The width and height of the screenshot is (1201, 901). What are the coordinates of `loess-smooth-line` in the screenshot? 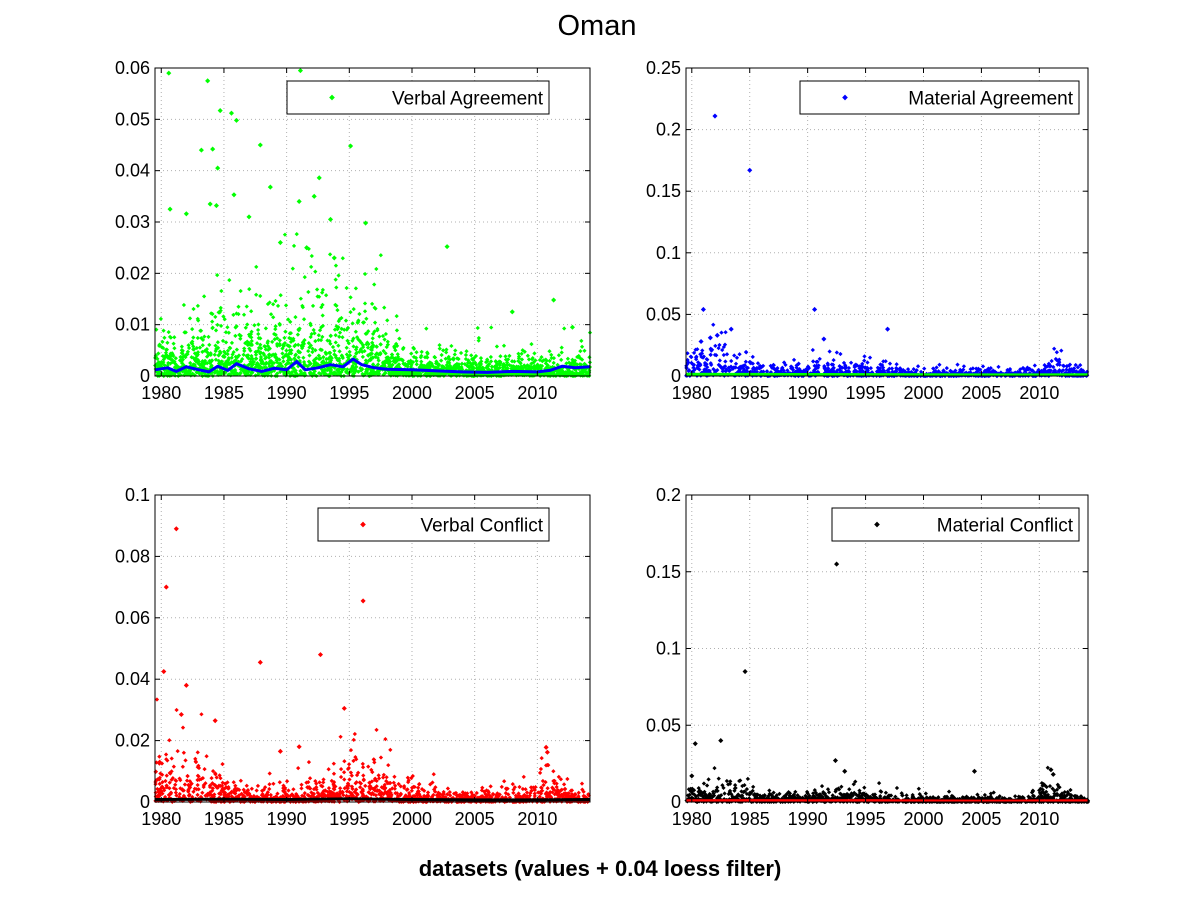 It's located at (887, 374).